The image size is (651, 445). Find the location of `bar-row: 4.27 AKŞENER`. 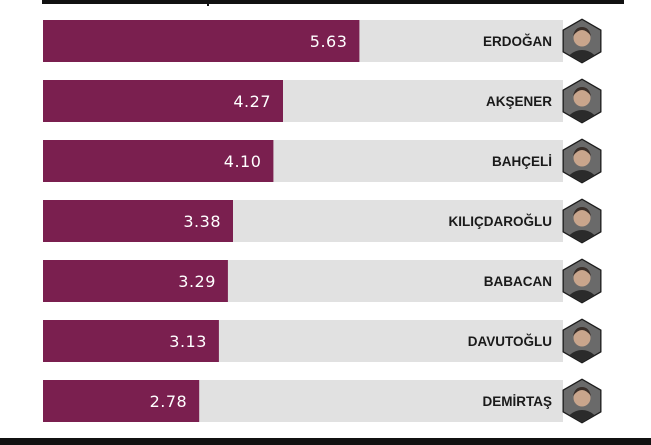

bar-row: 4.27 AKŞENER is located at coordinates (322, 101).